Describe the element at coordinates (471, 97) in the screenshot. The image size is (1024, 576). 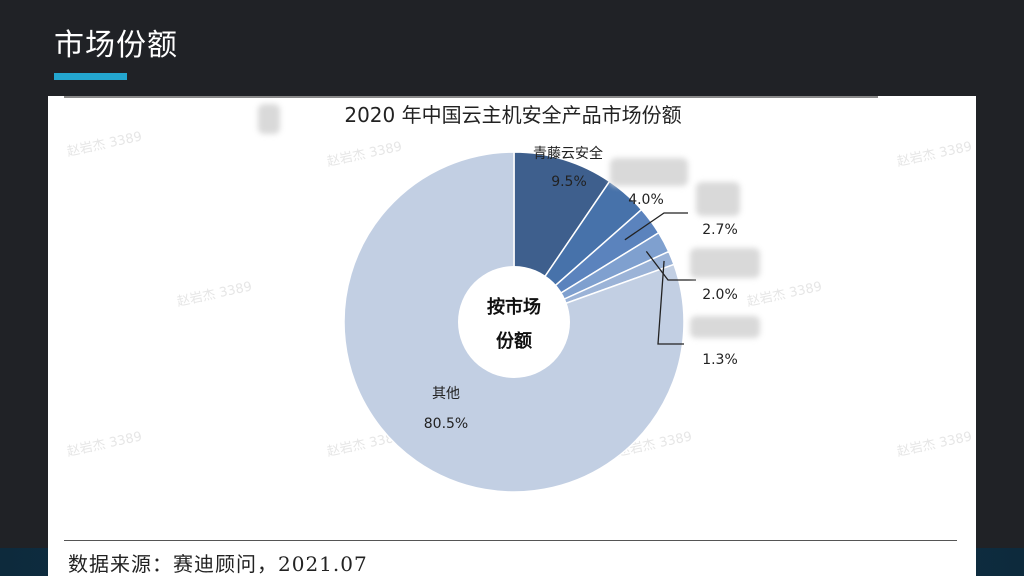
I see `top-rule` at that location.